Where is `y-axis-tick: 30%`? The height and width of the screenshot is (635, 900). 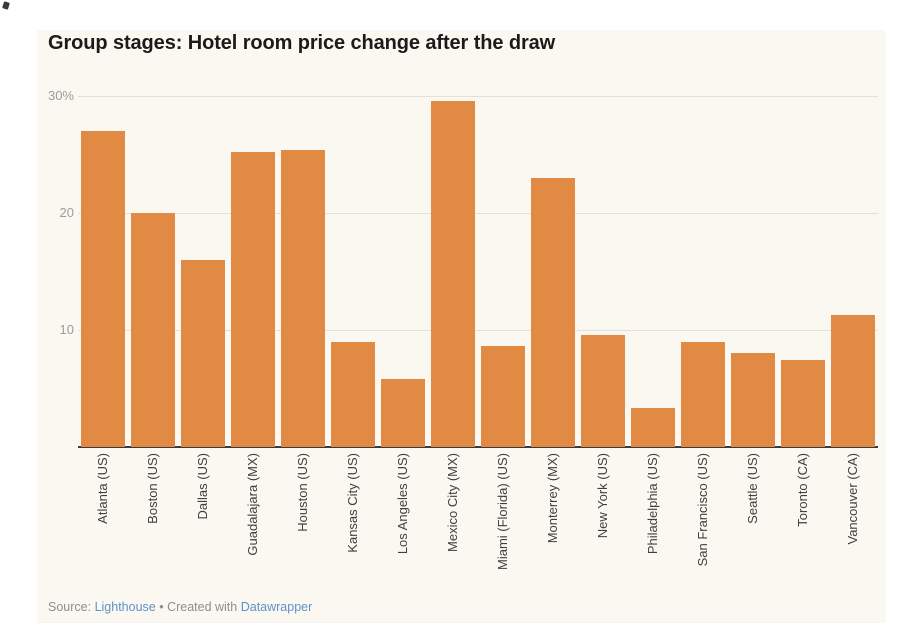 y-axis-tick: 30% is located at coordinates (60, 95).